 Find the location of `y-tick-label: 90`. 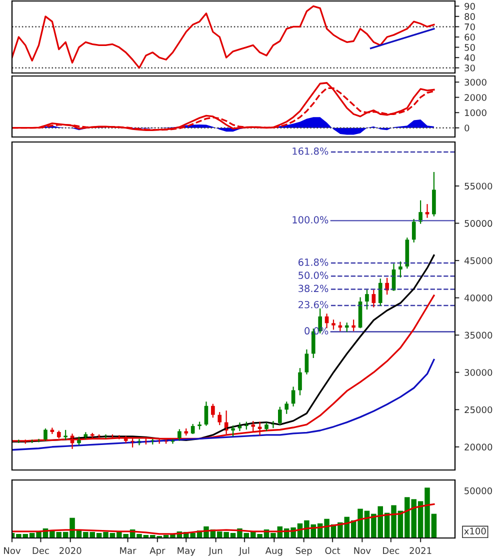

y-tick-label: 90 is located at coordinates (469, 6).